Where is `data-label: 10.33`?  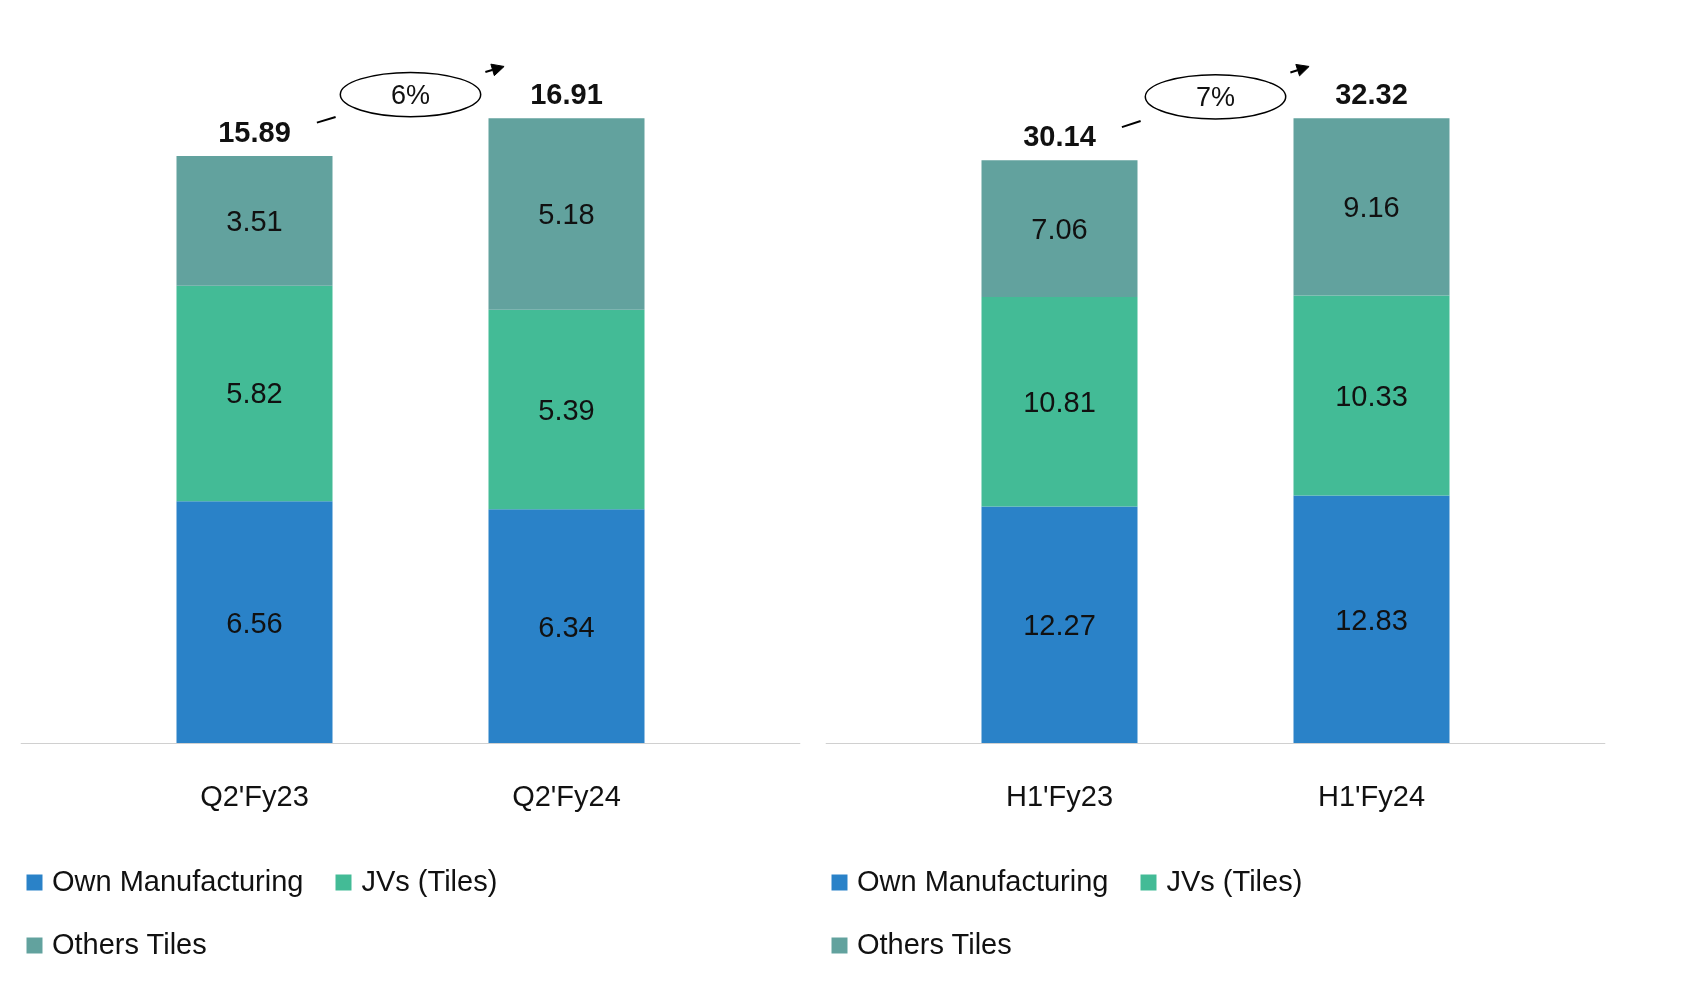 data-label: 10.33 is located at coordinates (1371, 395).